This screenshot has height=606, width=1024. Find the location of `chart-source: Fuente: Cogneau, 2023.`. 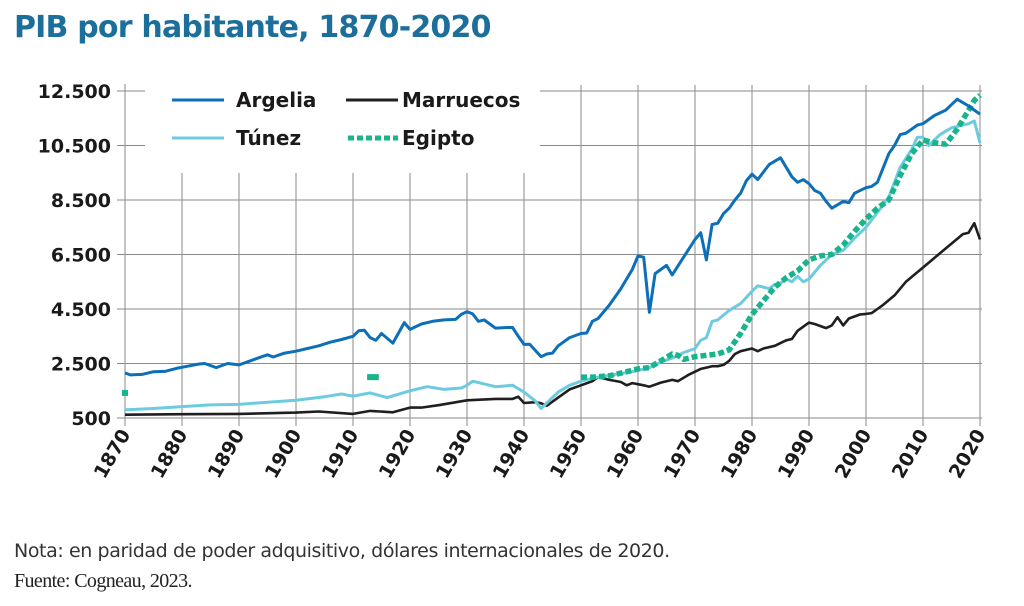

chart-source: Fuente: Cogneau, 2023. is located at coordinates (103, 581).